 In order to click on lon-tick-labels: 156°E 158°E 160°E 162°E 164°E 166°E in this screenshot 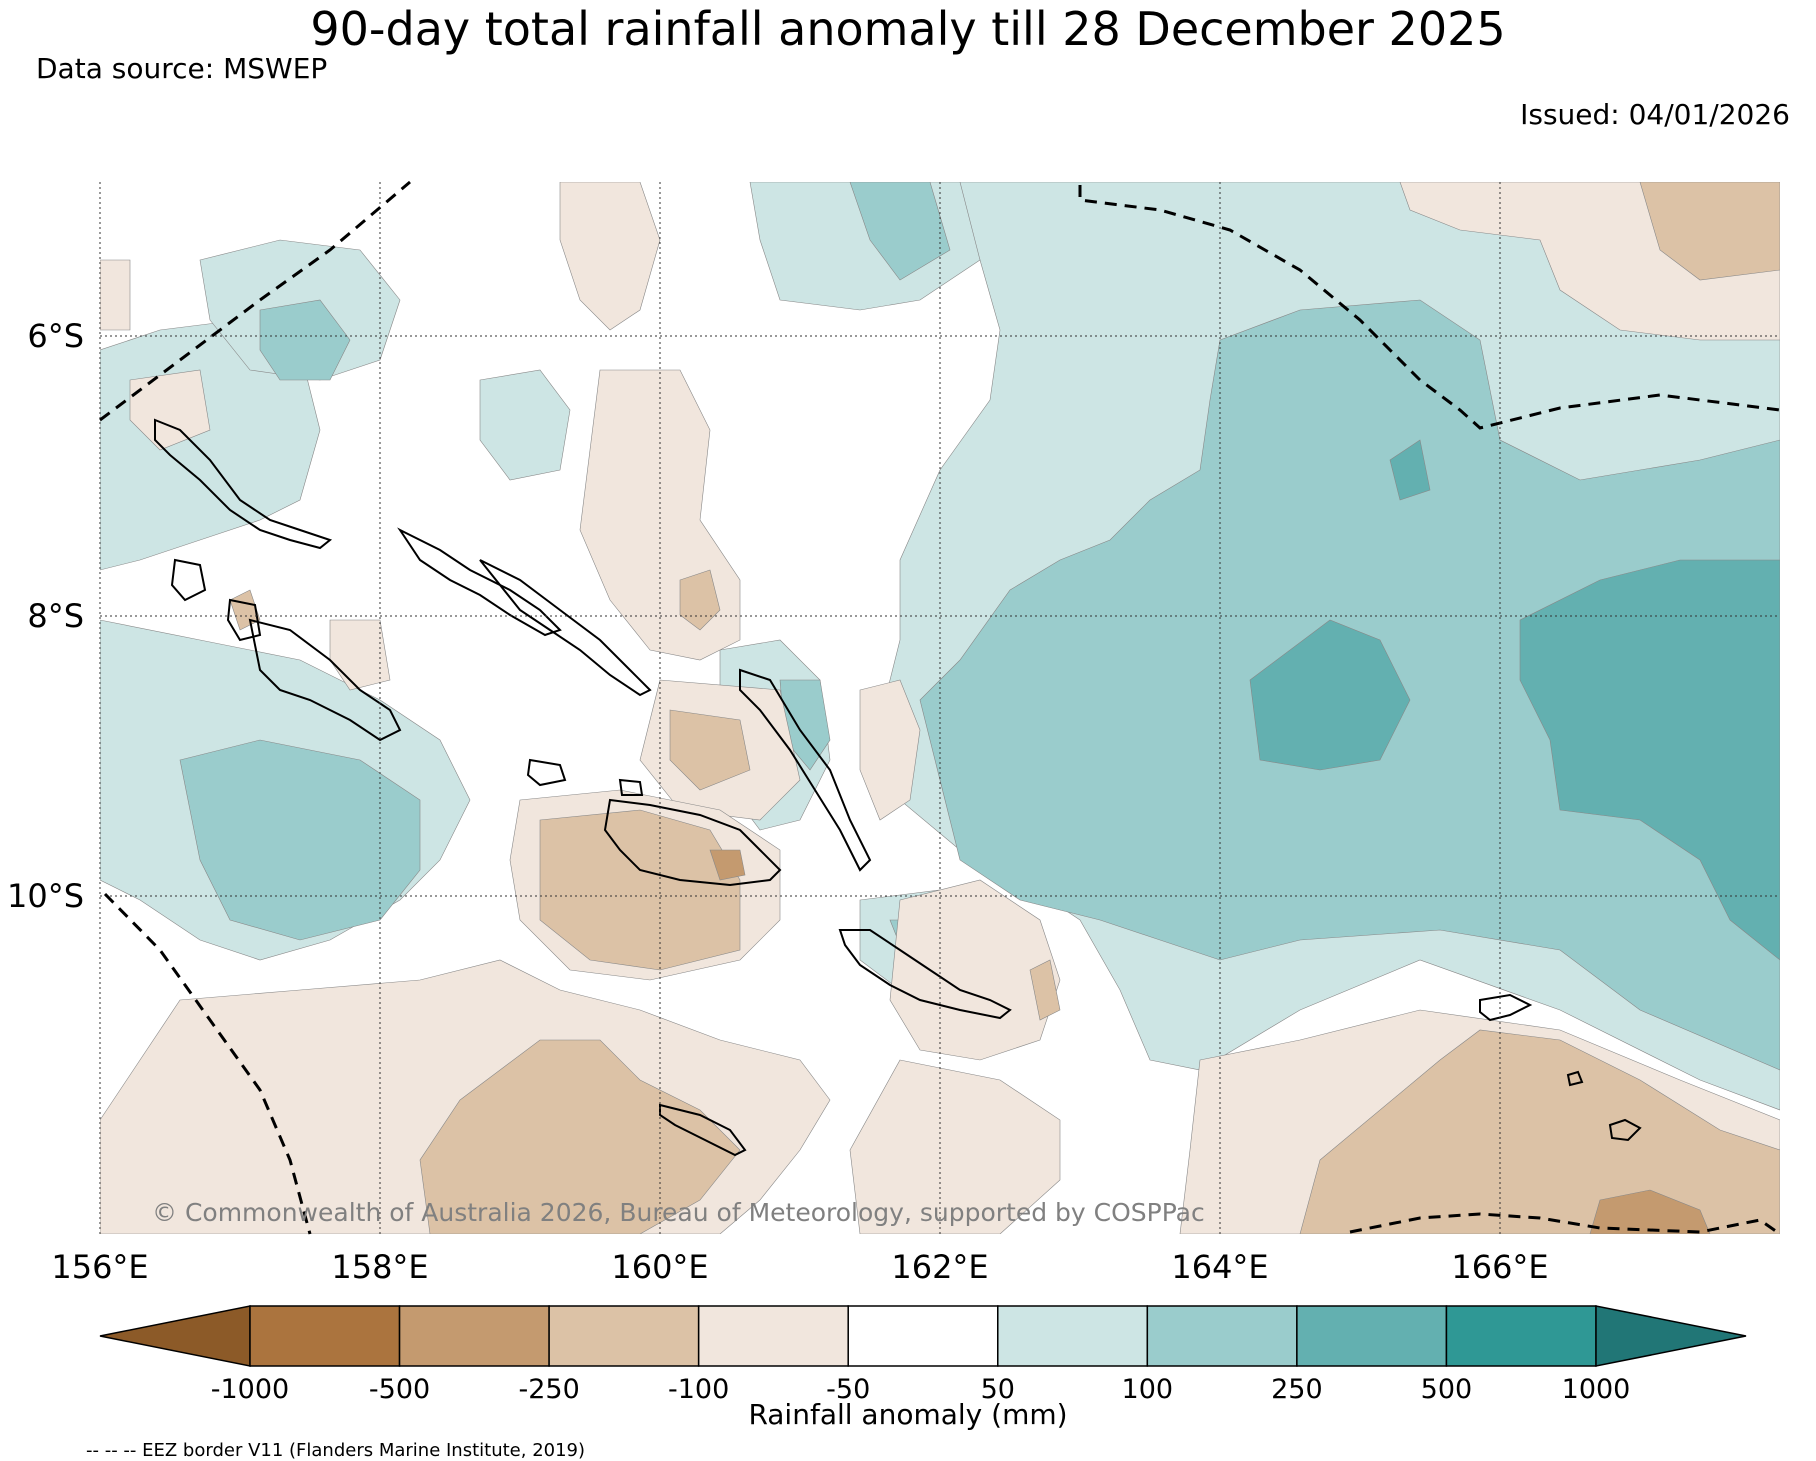, I will do `click(799, 1267)`.